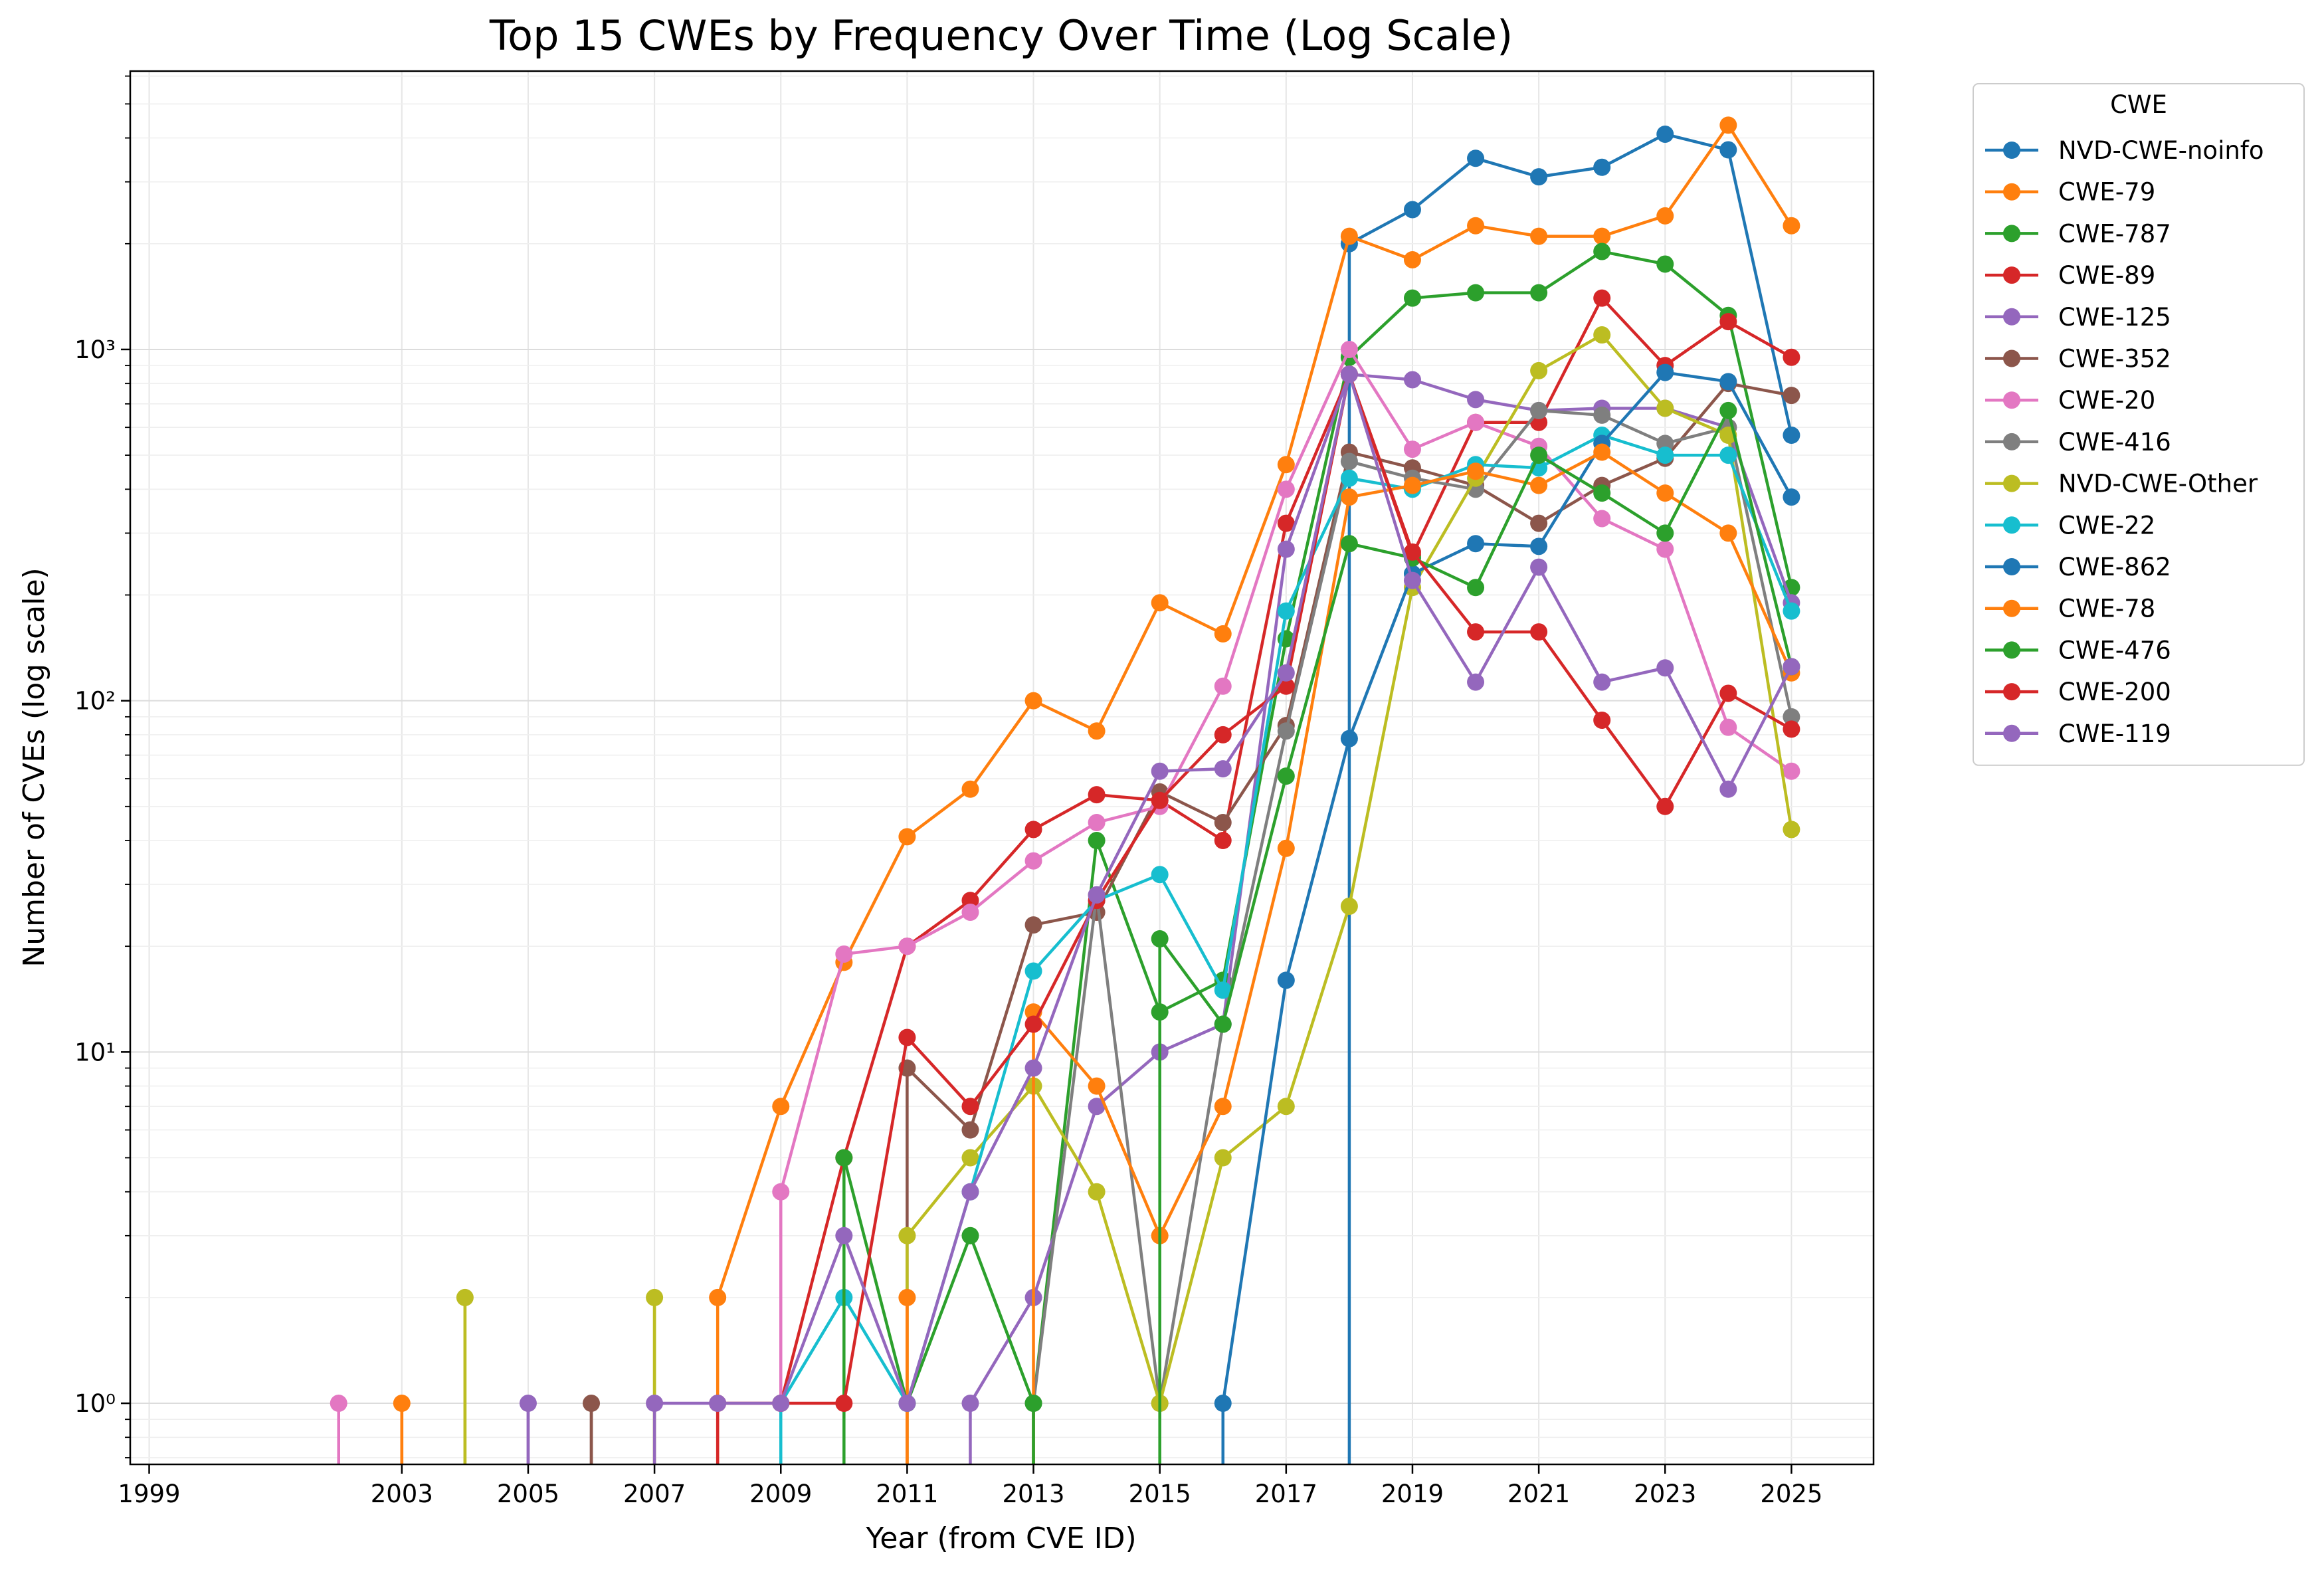 Image resolution: width=2324 pixels, height=1576 pixels. What do you see at coordinates (95, 701) in the screenshot?
I see `y-tick-label: 10²` at bounding box center [95, 701].